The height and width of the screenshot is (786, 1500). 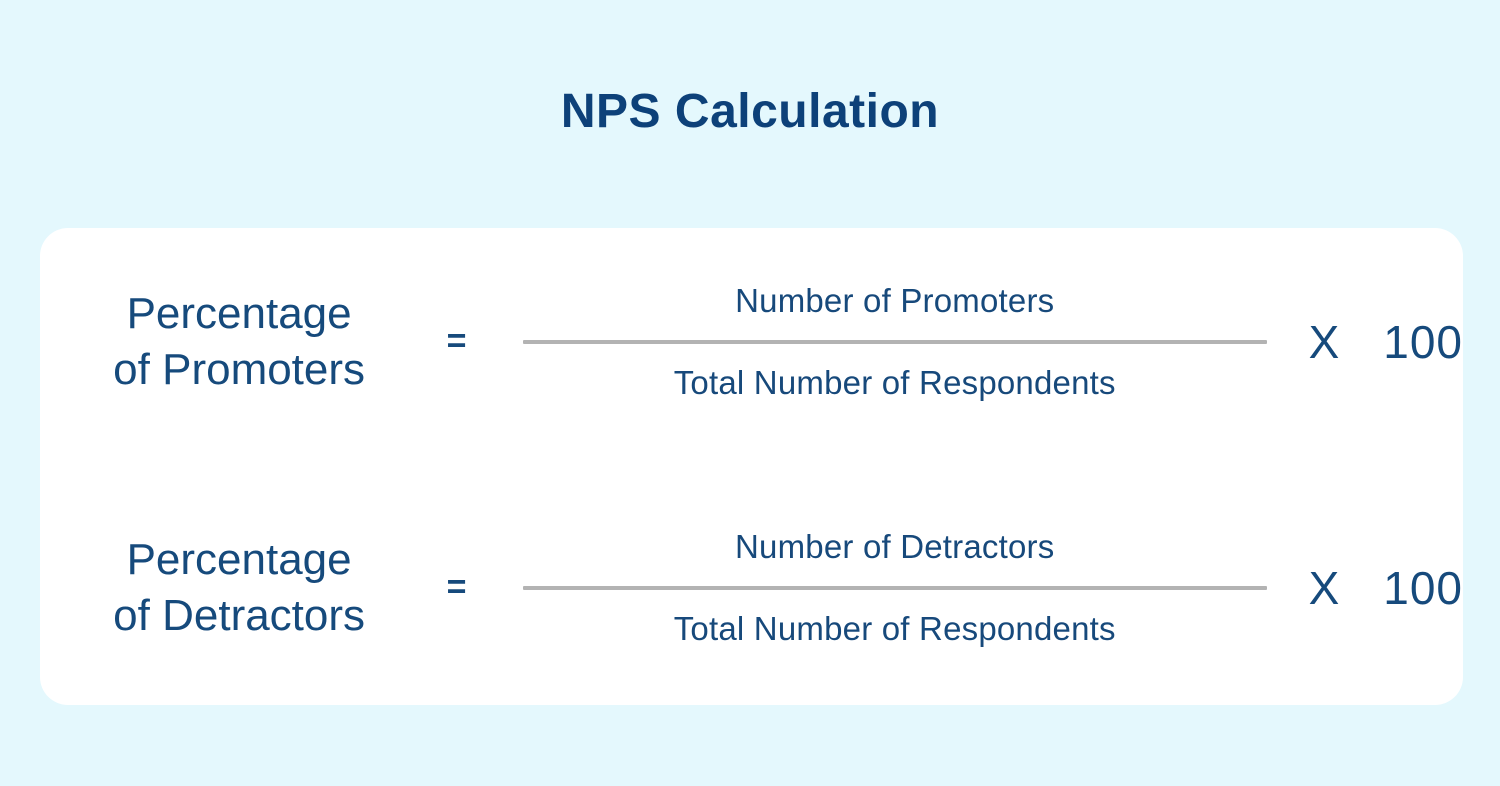 I want to click on formula-label-detractors: Percentage of Detractors, so click(x=239, y=588).